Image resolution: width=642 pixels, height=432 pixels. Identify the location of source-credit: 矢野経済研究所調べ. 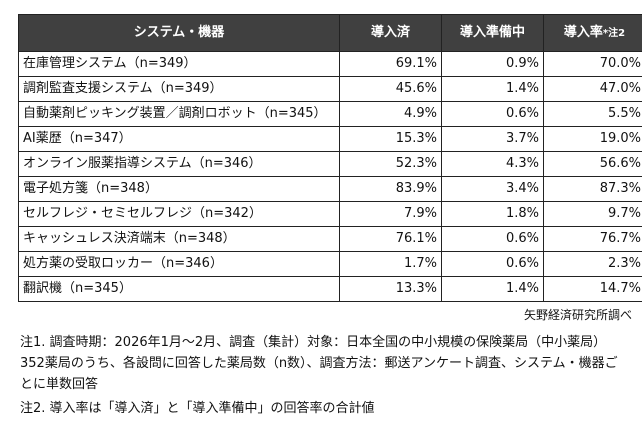
(325, 315).